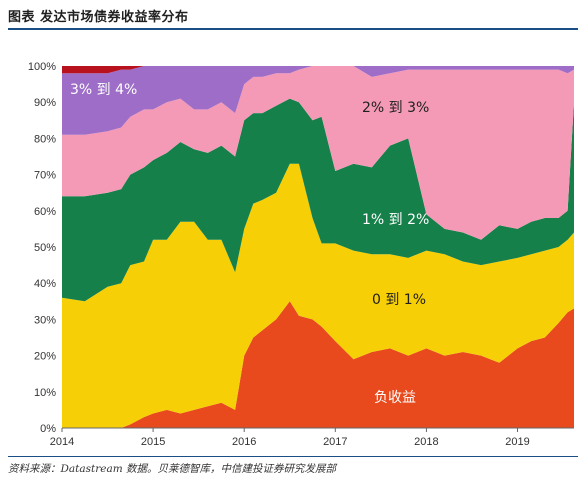 The image size is (585, 478). I want to click on y-tick-label: 70%, so click(45, 176).